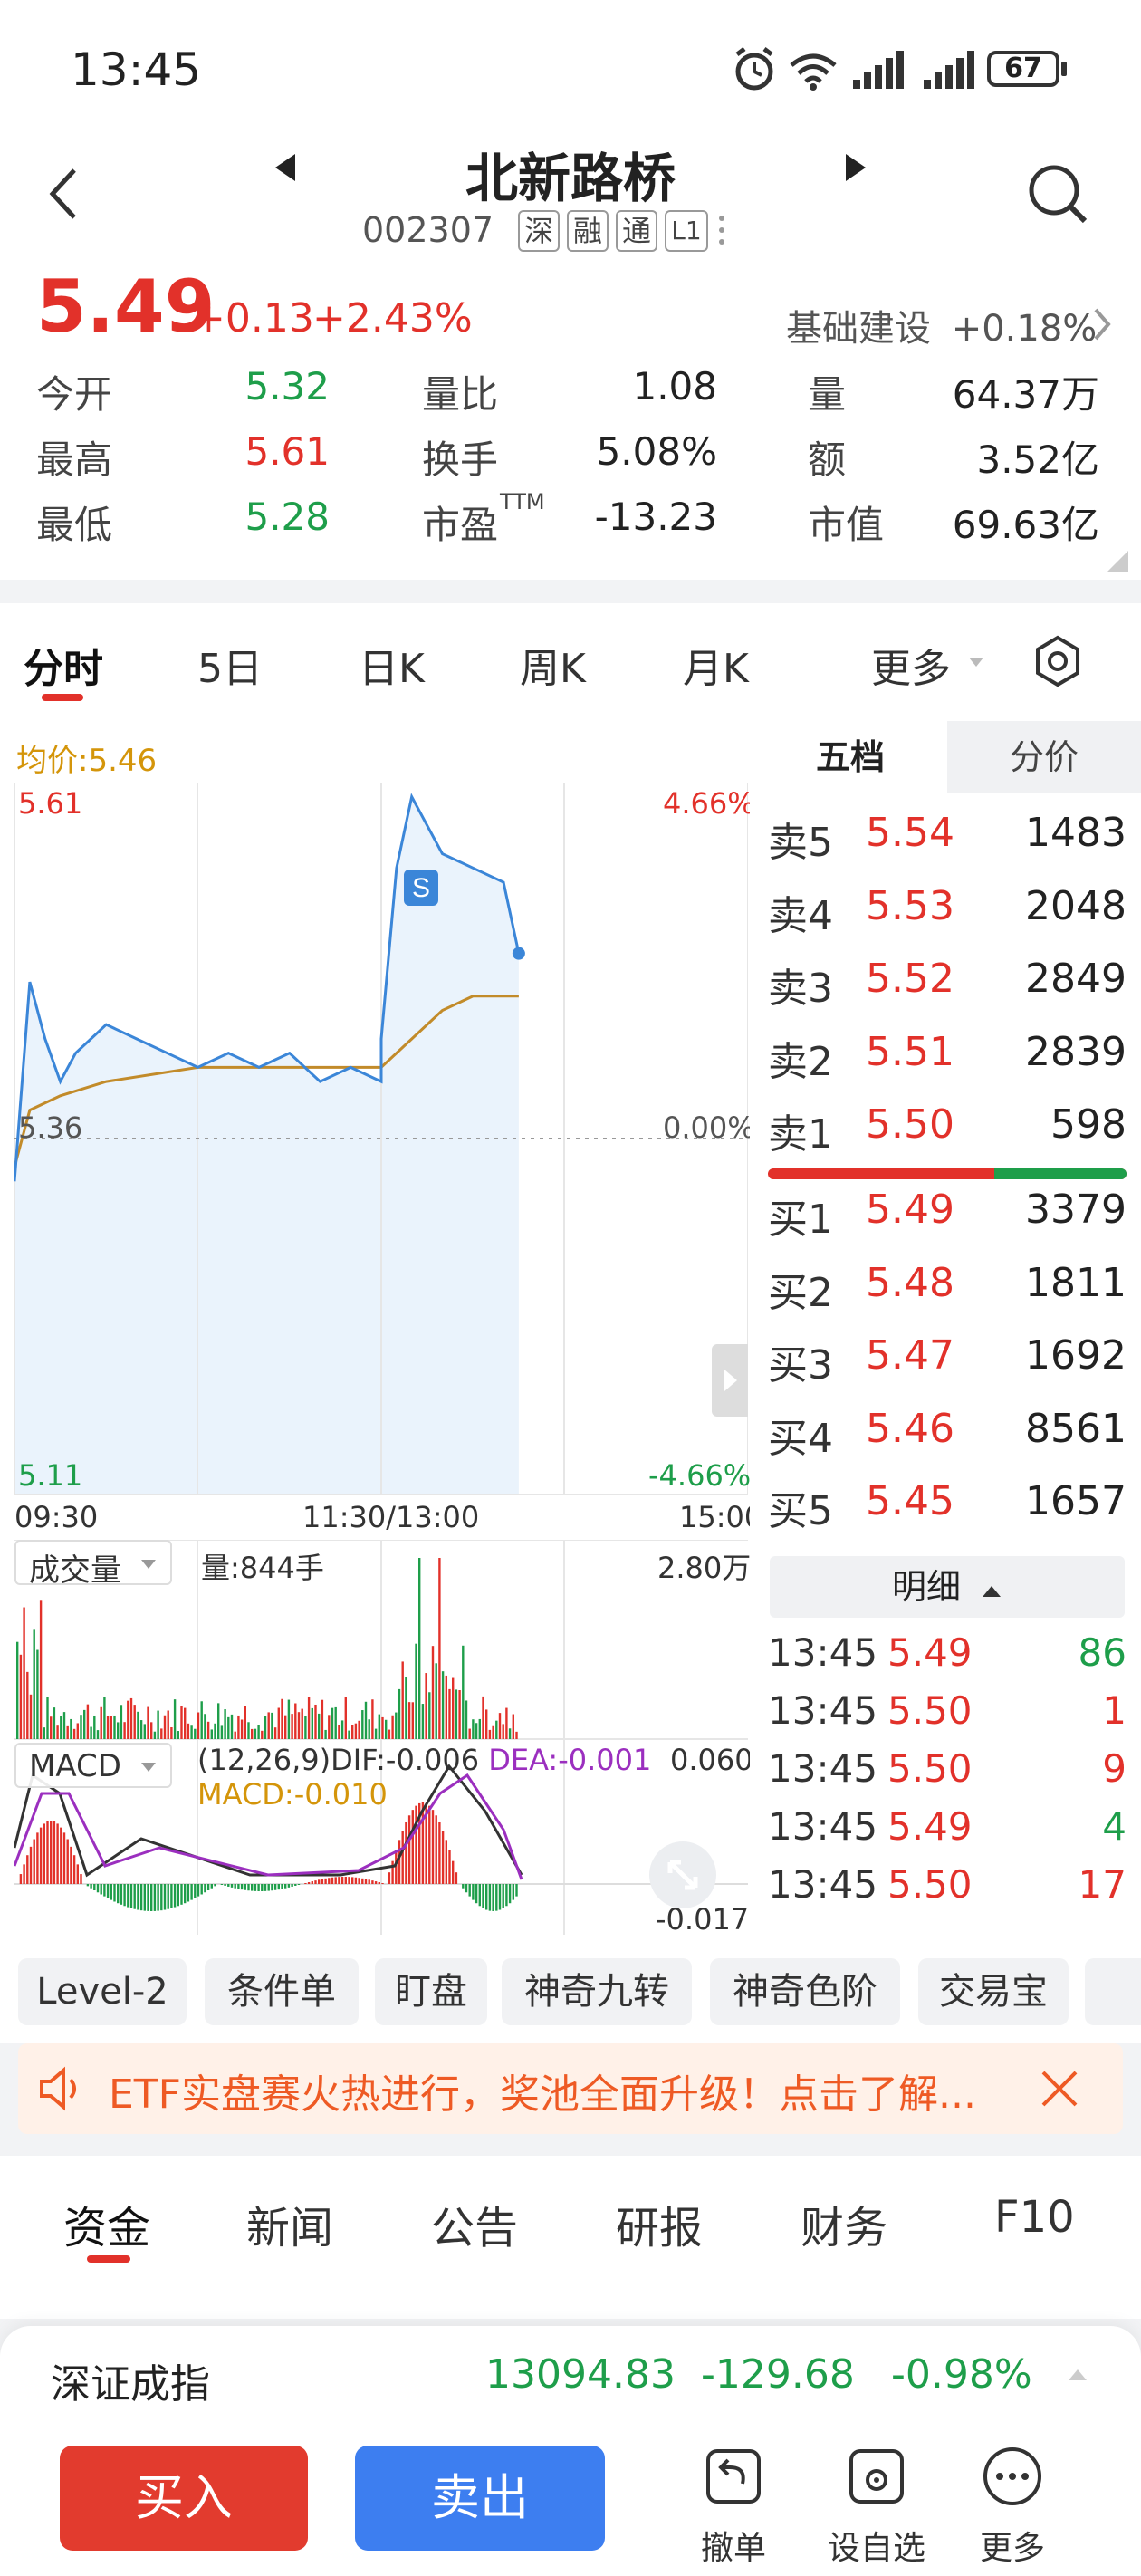  I want to click on price-change: +0.13, so click(253, 318).